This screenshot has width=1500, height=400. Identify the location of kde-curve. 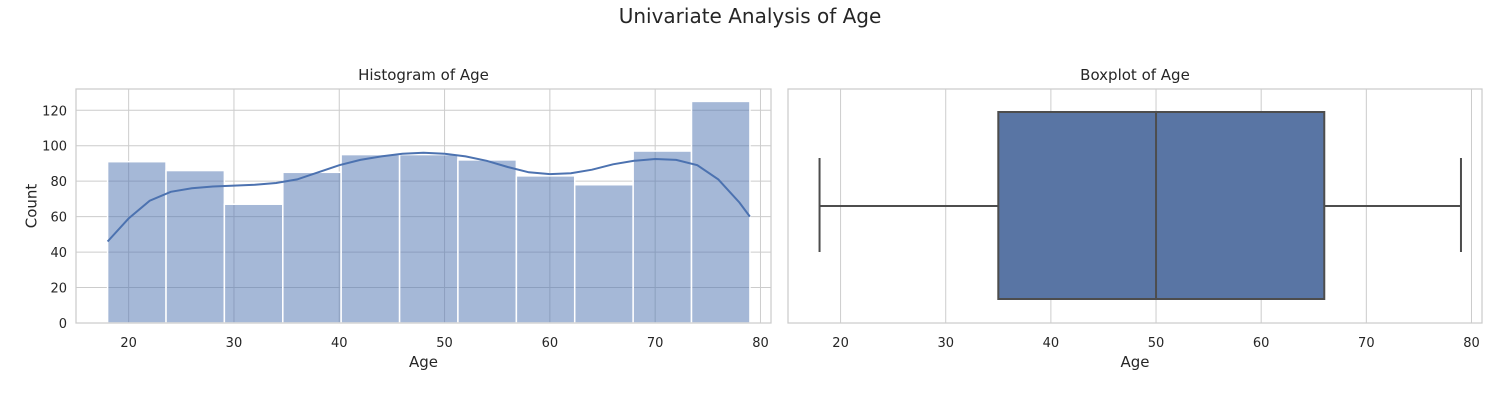
(428, 197).